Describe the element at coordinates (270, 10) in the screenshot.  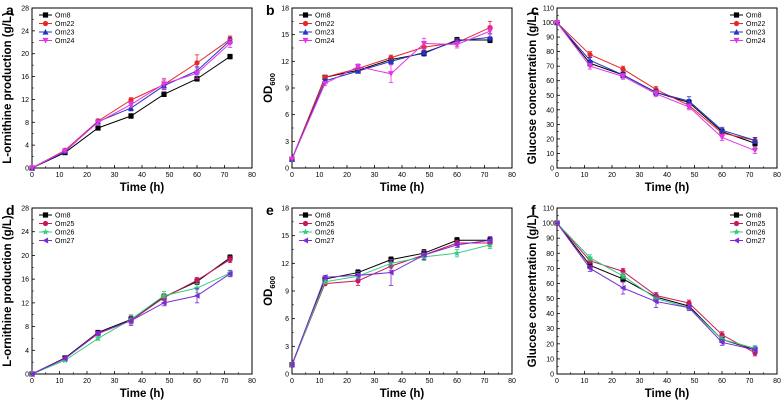
I see `panel-label: b` at that location.